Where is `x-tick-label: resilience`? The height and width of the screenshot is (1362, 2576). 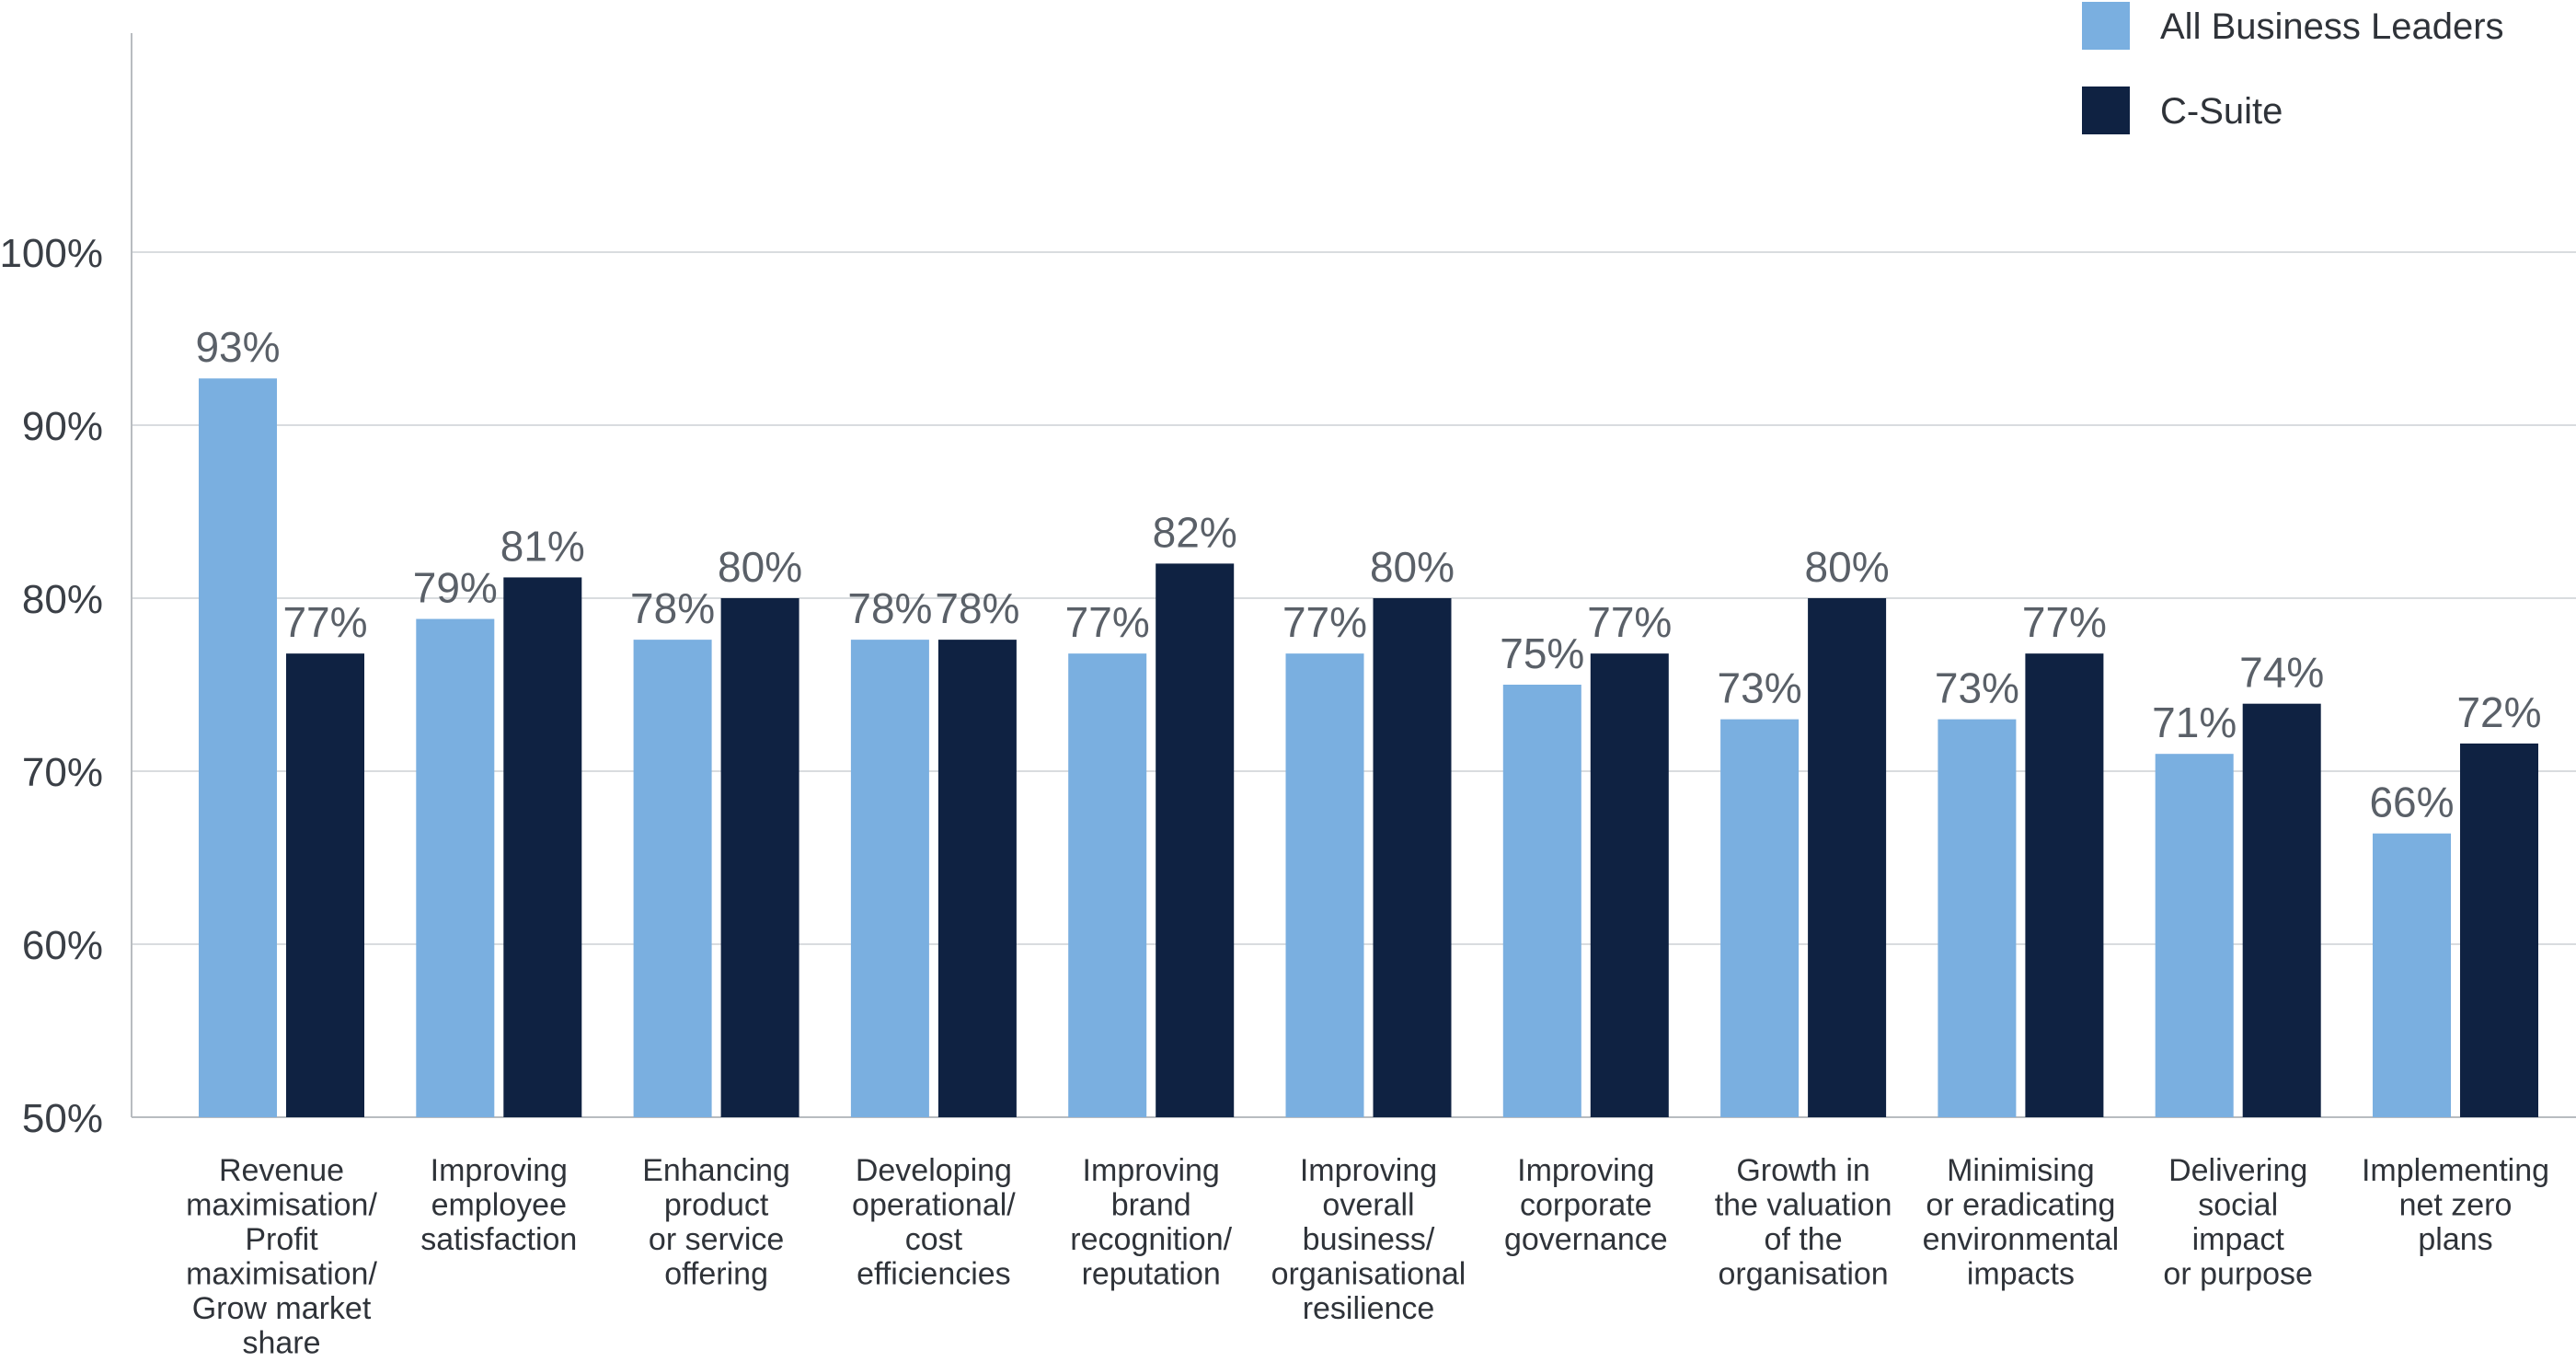
x-tick-label: resilience is located at coordinates (1369, 1308).